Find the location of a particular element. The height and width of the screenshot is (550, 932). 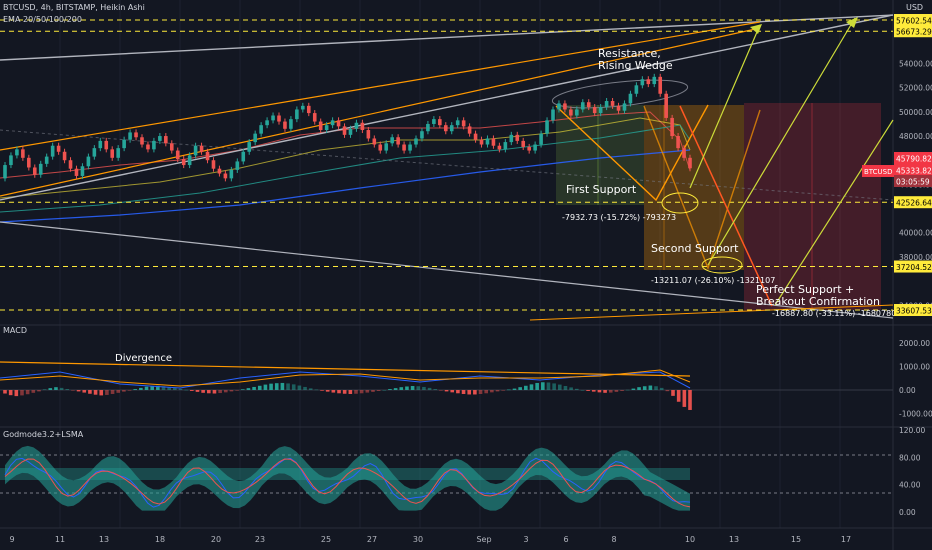

ema-legend: EMA 20/50/100/200 is located at coordinates (42, 19).